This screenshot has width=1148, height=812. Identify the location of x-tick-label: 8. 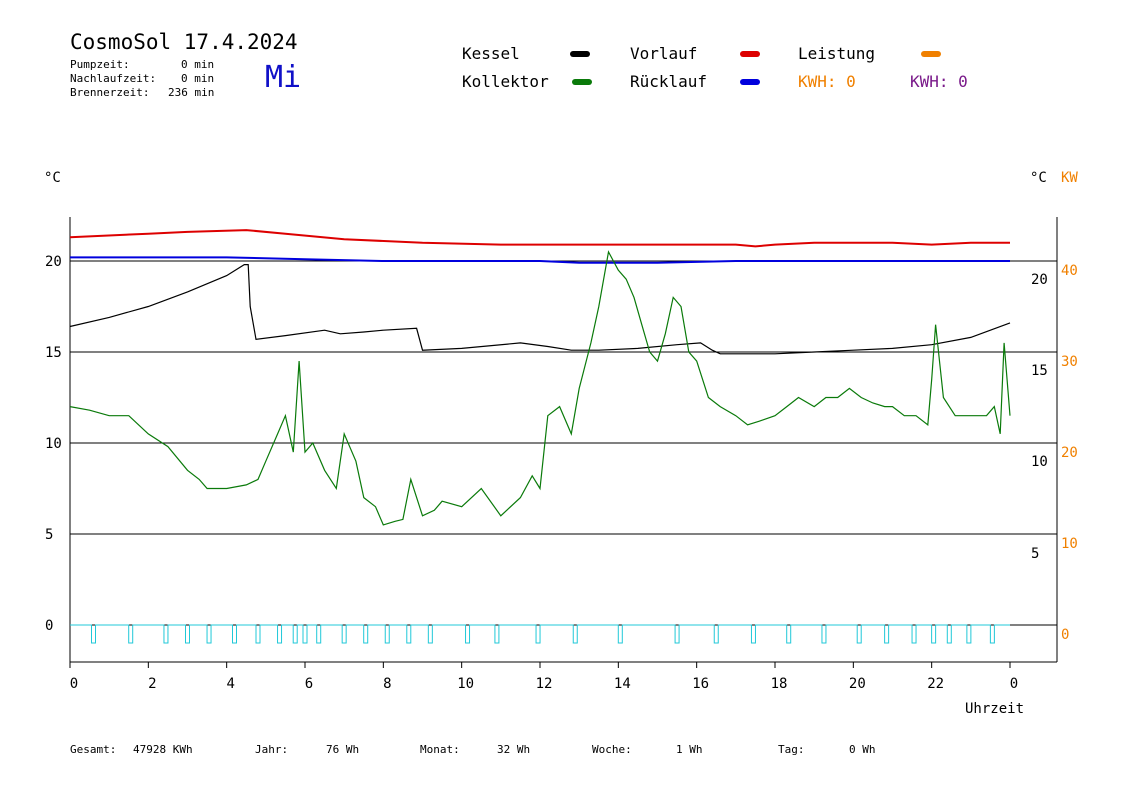
(387, 684).